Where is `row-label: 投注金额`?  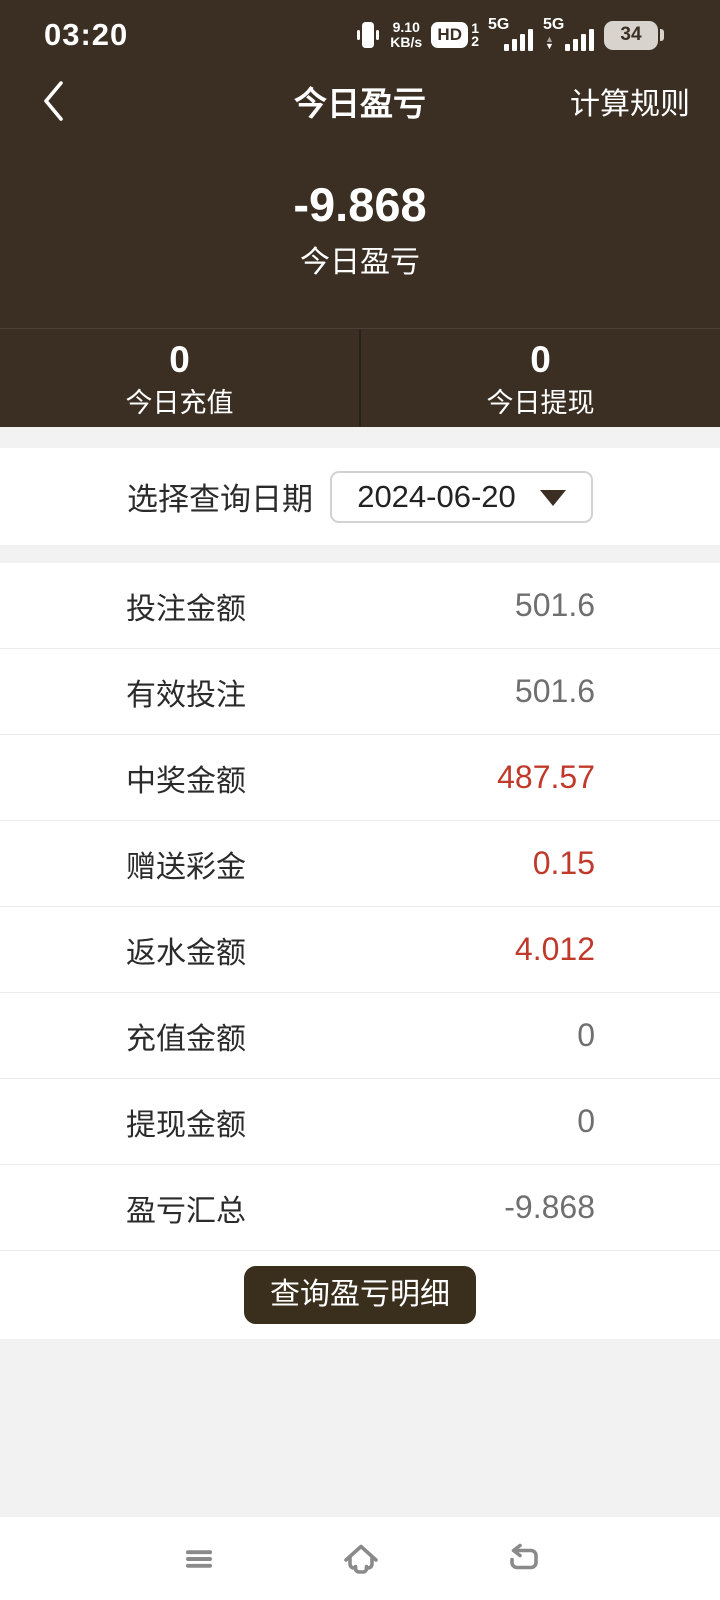 row-label: 投注金额 is located at coordinates (186, 609).